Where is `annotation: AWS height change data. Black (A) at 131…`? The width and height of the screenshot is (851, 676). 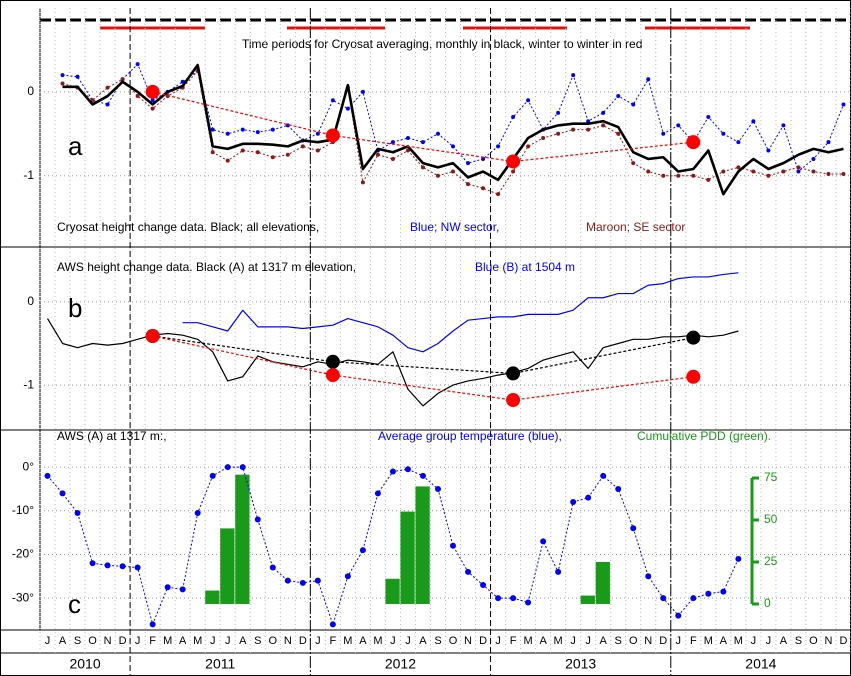
annotation: AWS height change data. Black (A) at 131… is located at coordinates (206, 267).